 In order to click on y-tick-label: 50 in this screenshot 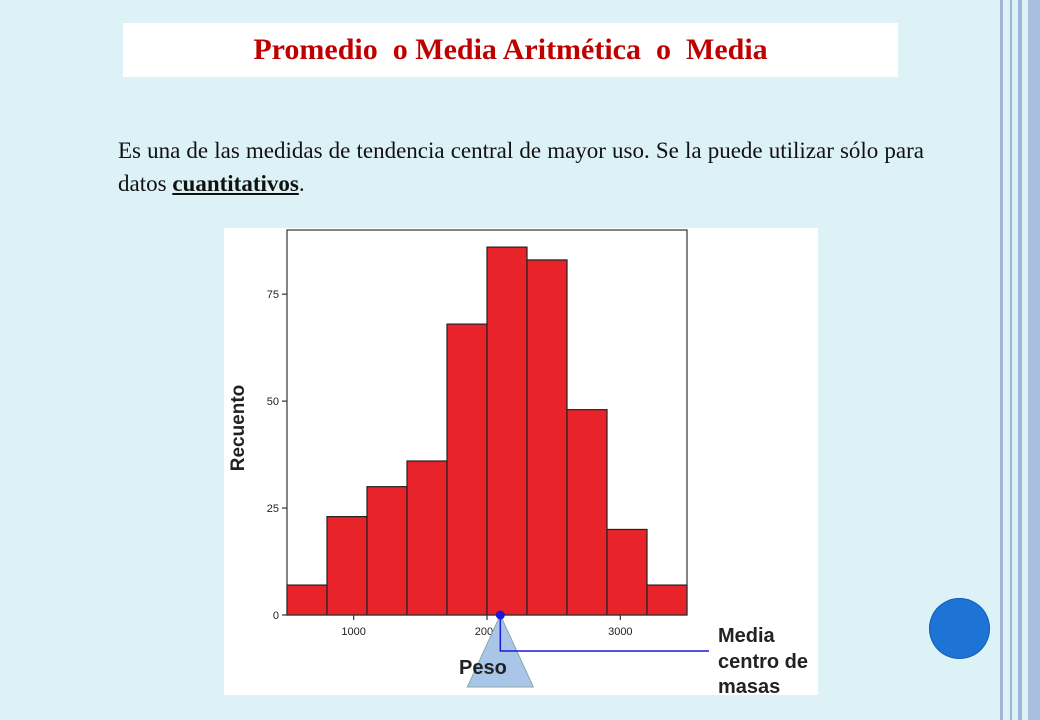, I will do `click(273, 402)`.